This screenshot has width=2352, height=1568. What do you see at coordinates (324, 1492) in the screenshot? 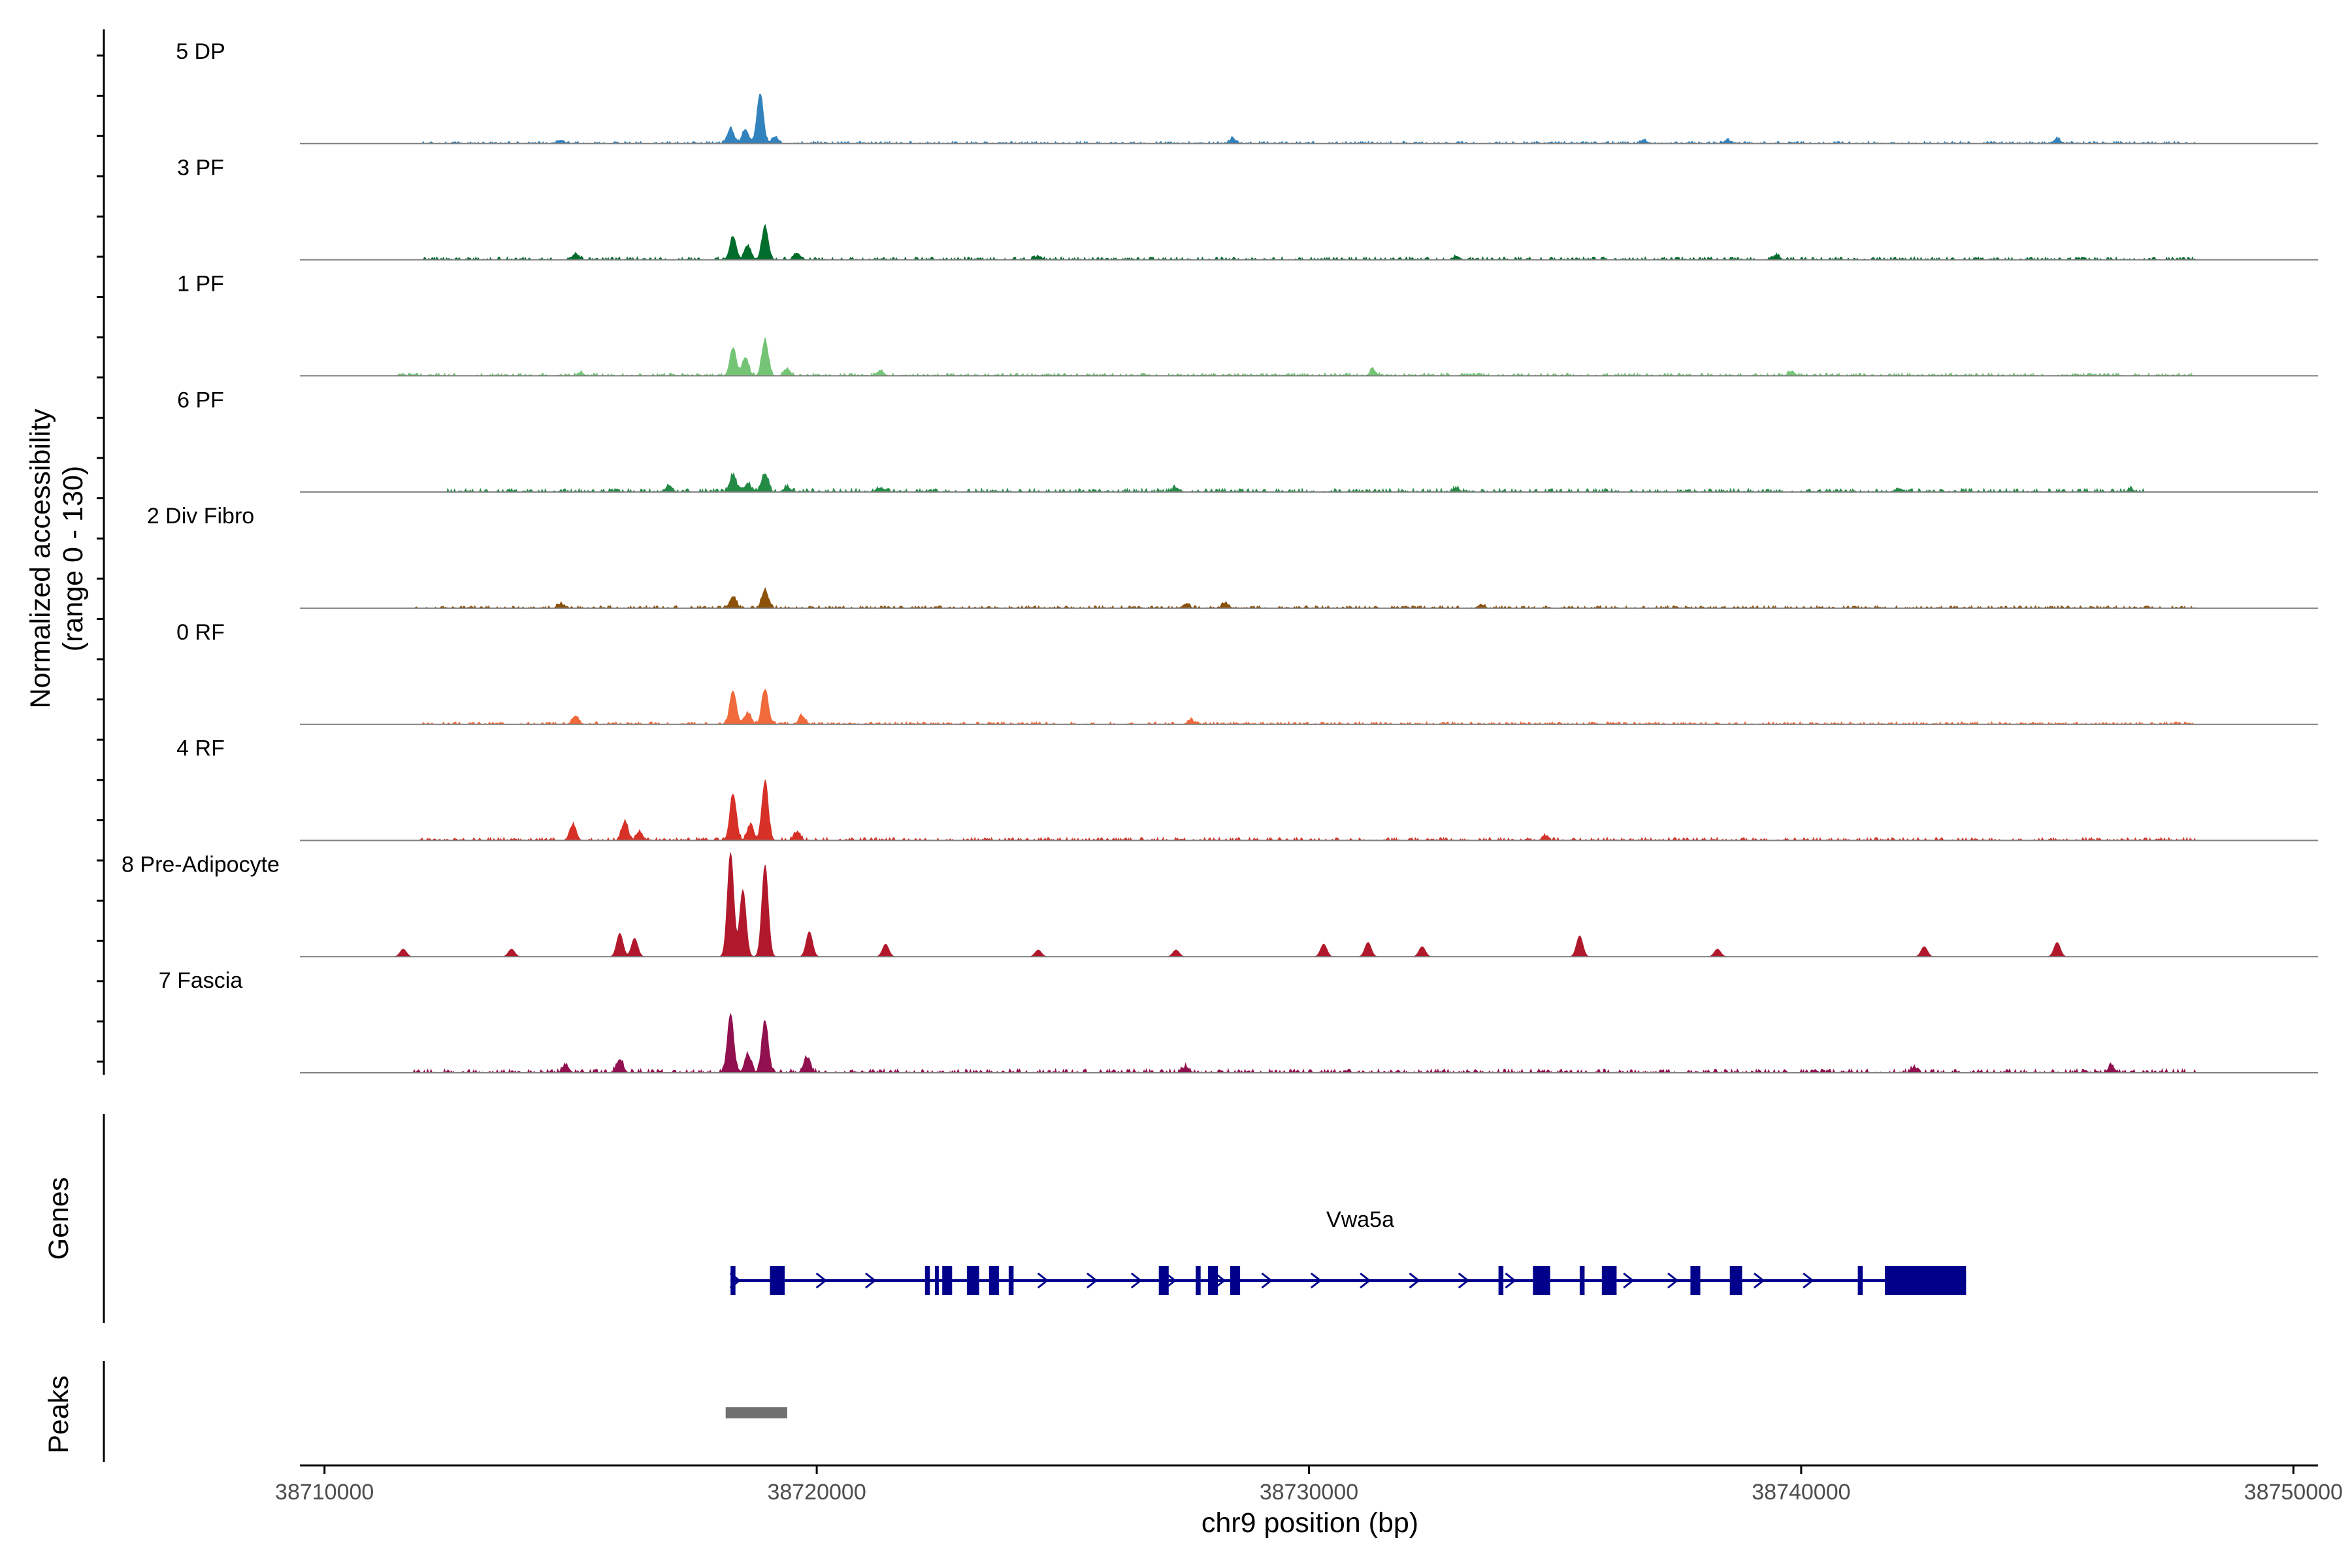
I see `x-tick-label: 38710000` at bounding box center [324, 1492].